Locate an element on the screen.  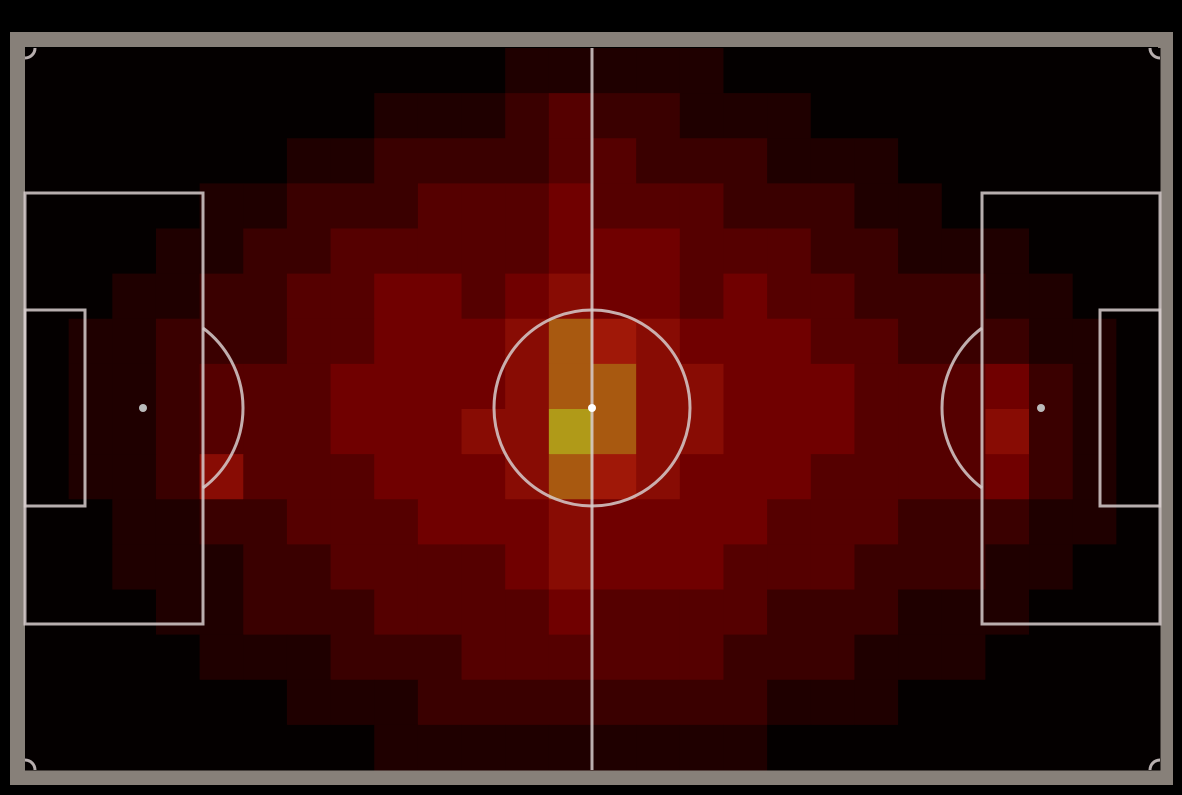
left-penalty-spot is located at coordinates (143, 408).